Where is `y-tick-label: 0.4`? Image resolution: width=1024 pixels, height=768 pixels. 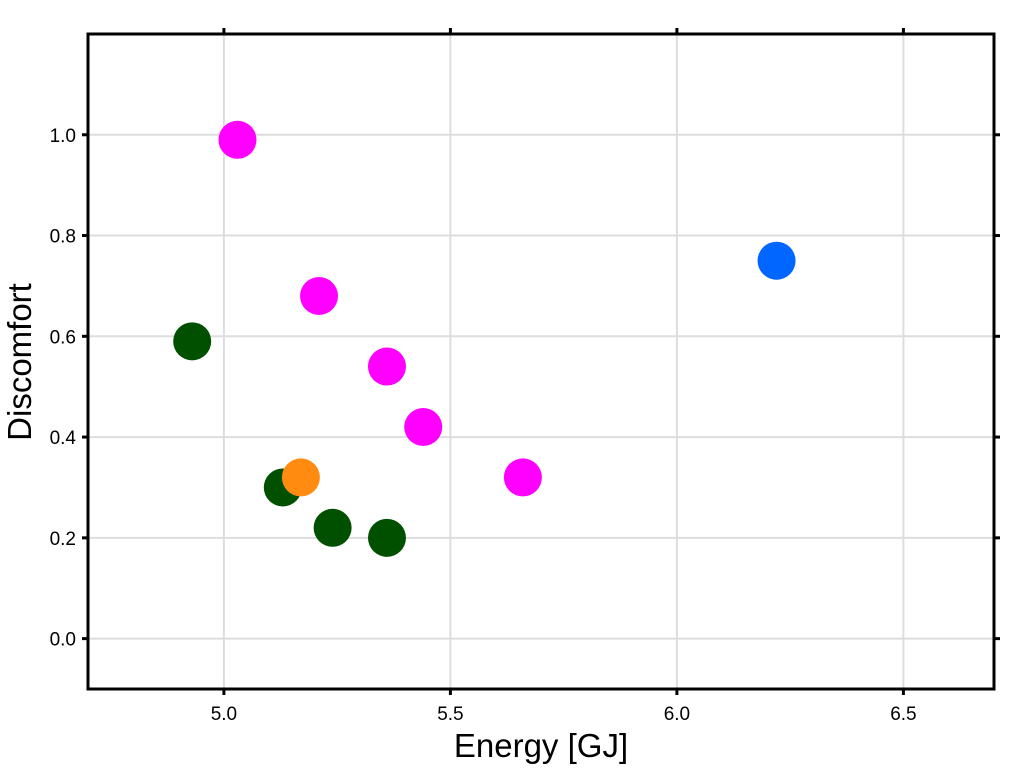
y-tick-label: 0.4 is located at coordinates (63, 438).